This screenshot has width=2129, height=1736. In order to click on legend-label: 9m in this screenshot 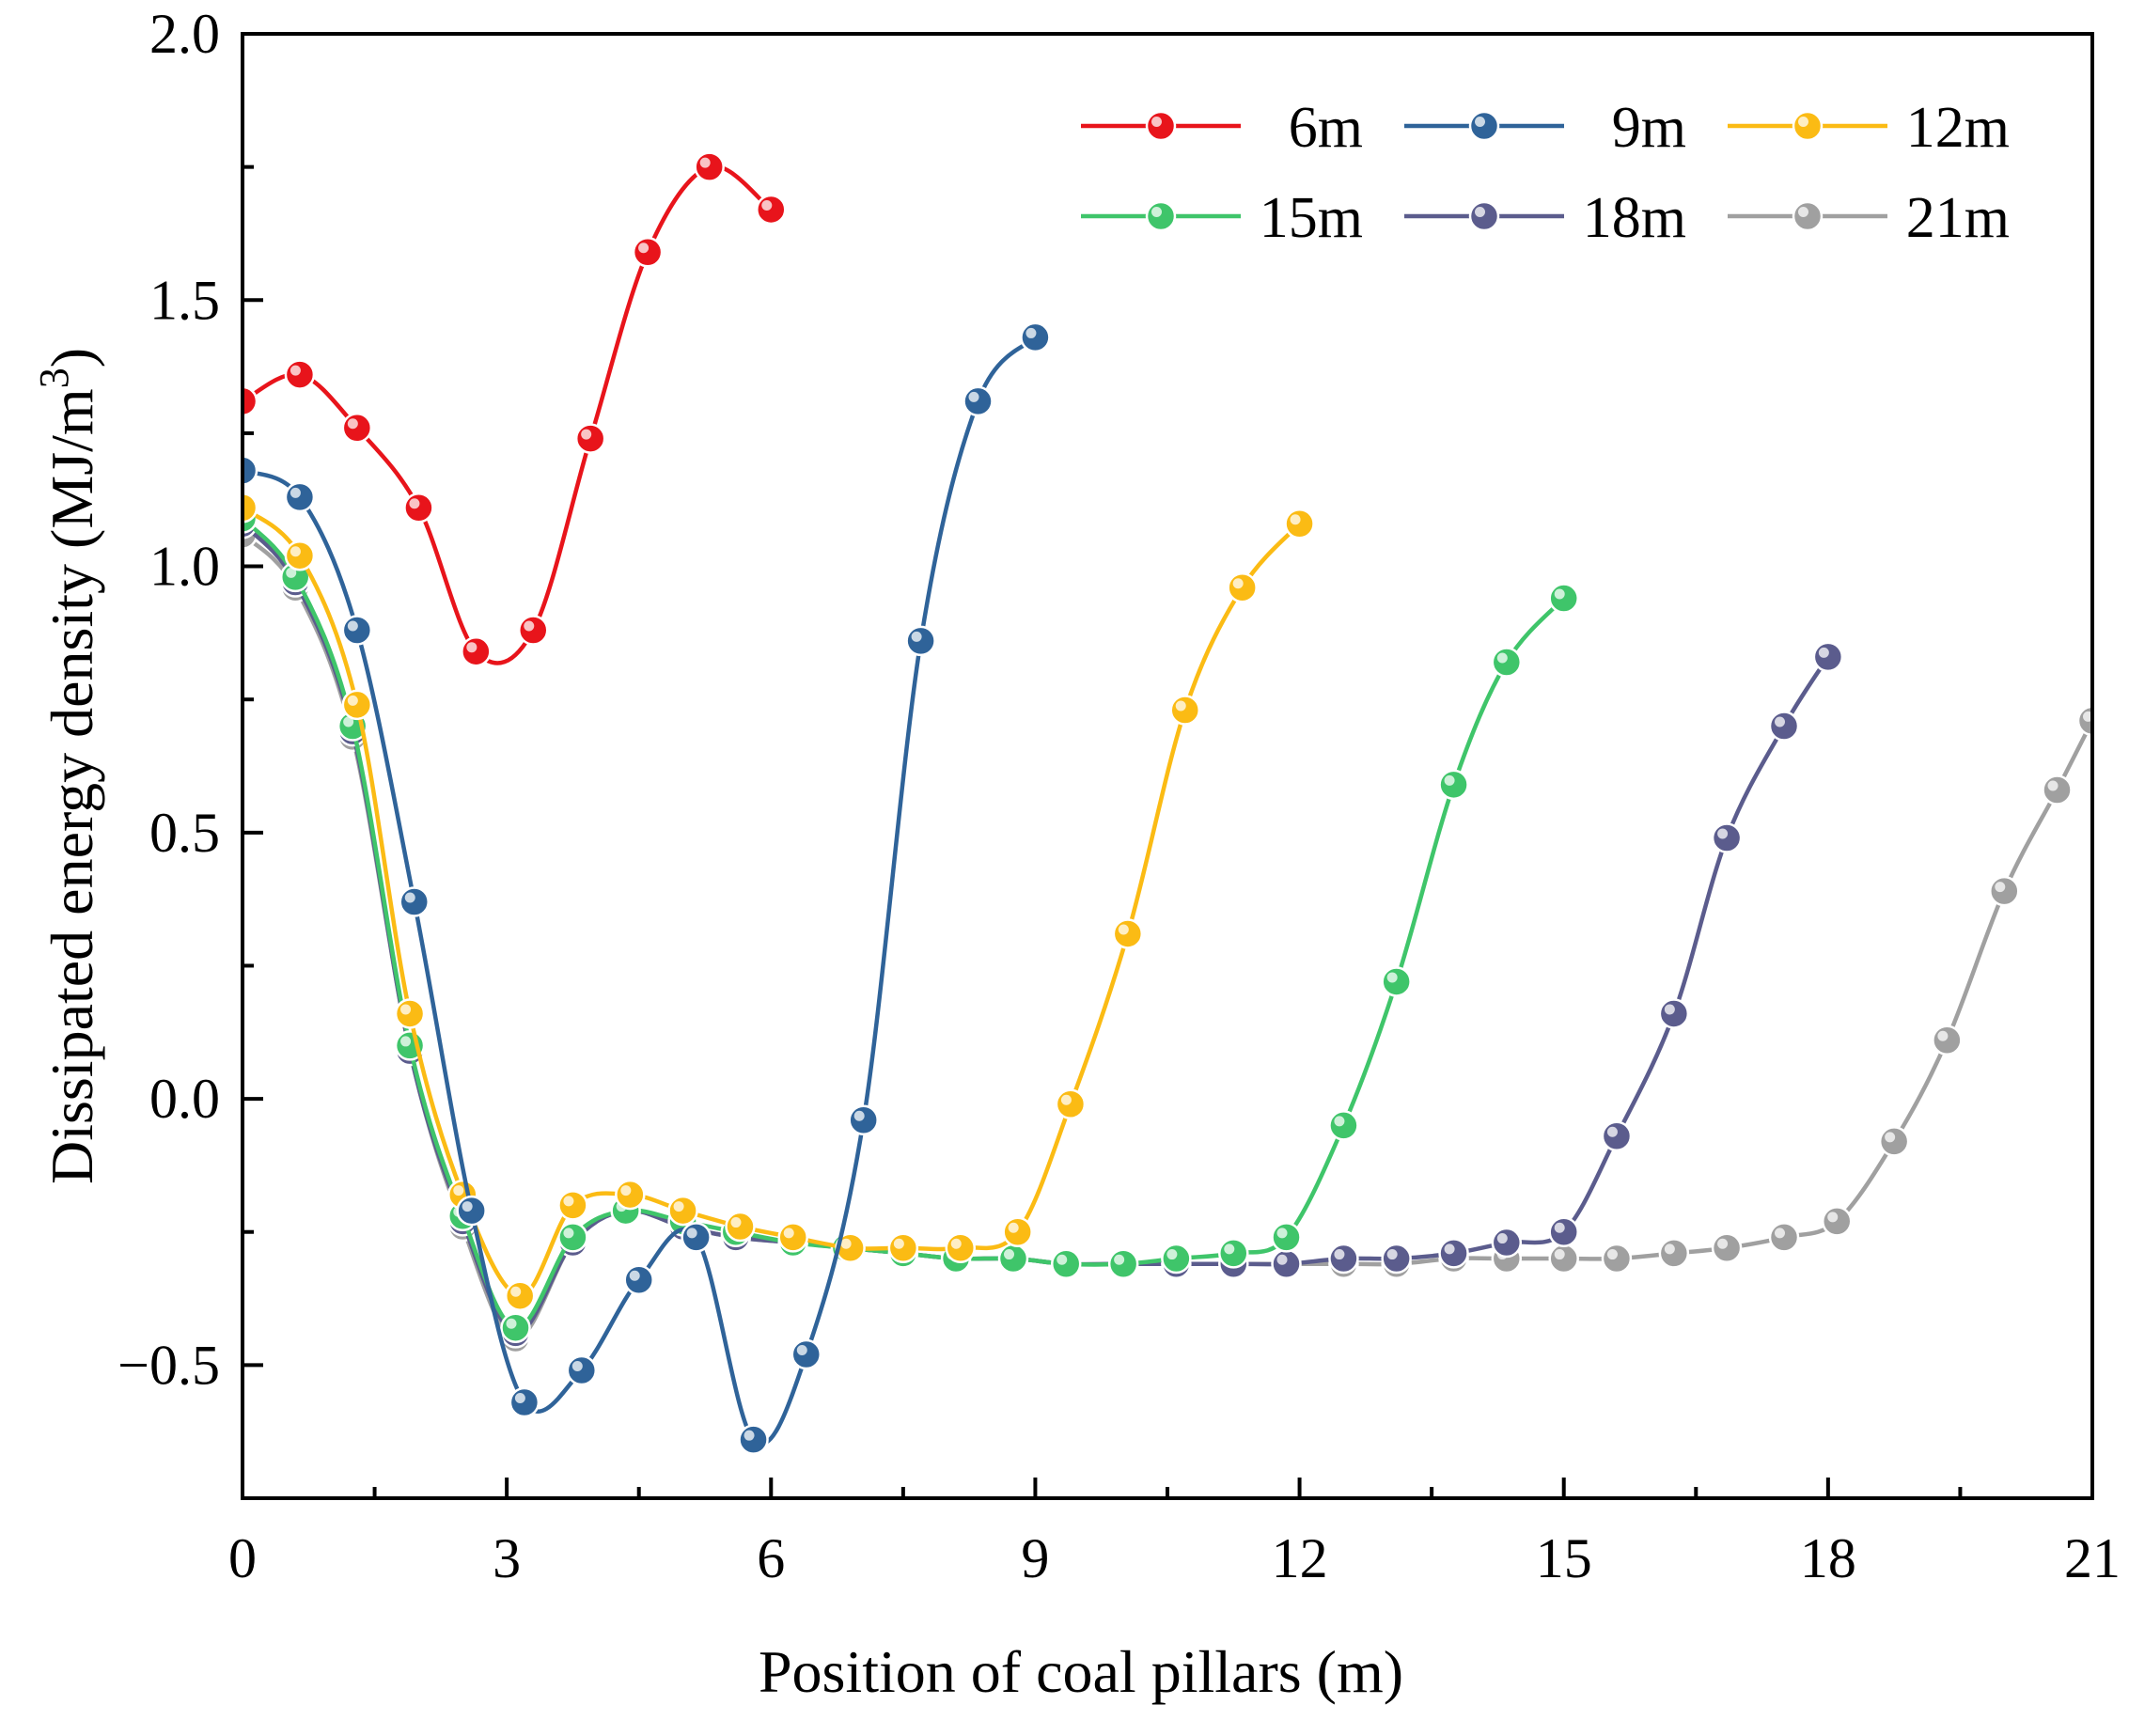, I will do `click(1649, 128)`.